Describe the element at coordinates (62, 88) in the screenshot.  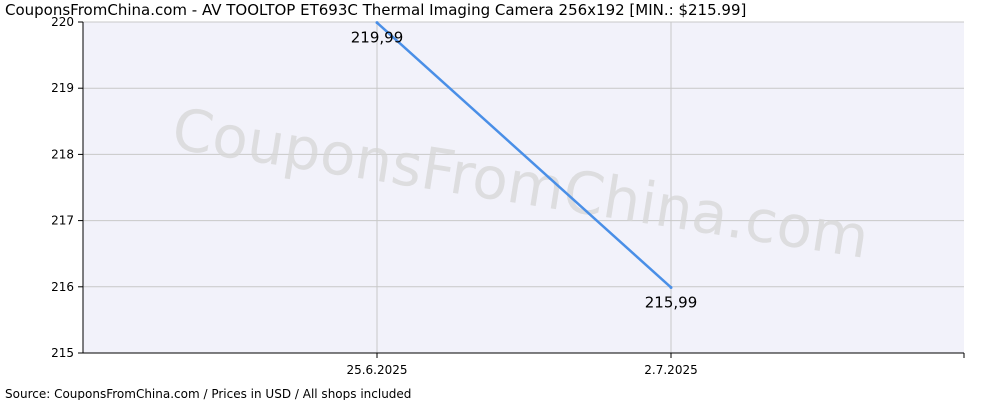
I see `y-tick-label: 219` at that location.